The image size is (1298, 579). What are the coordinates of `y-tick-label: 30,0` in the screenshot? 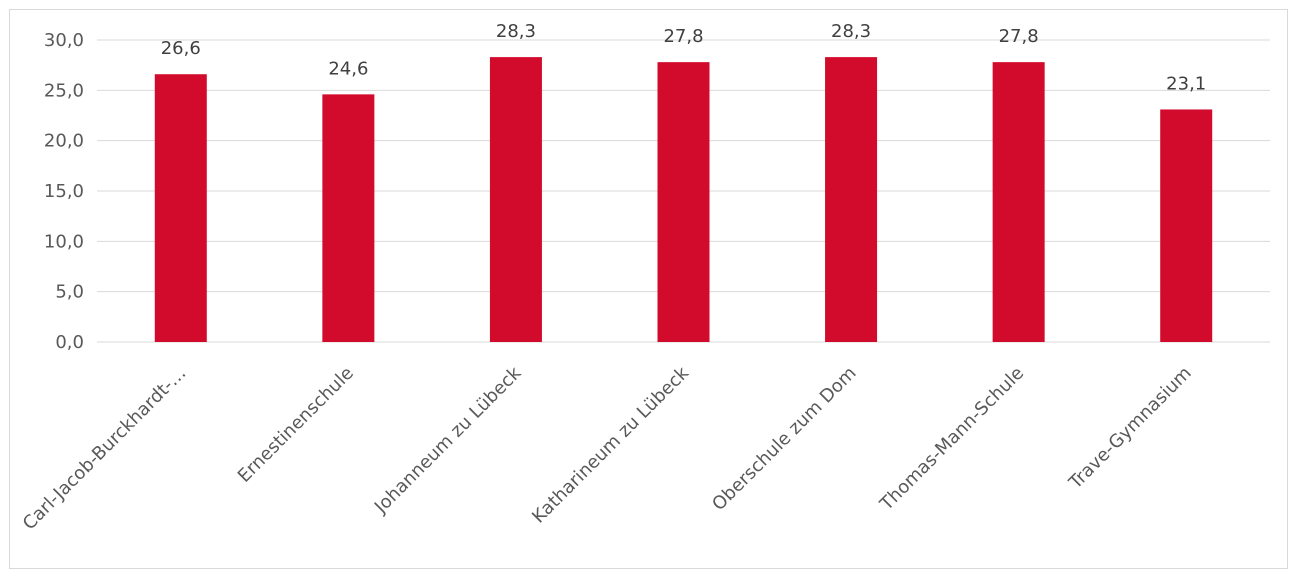 It's located at (64, 40).